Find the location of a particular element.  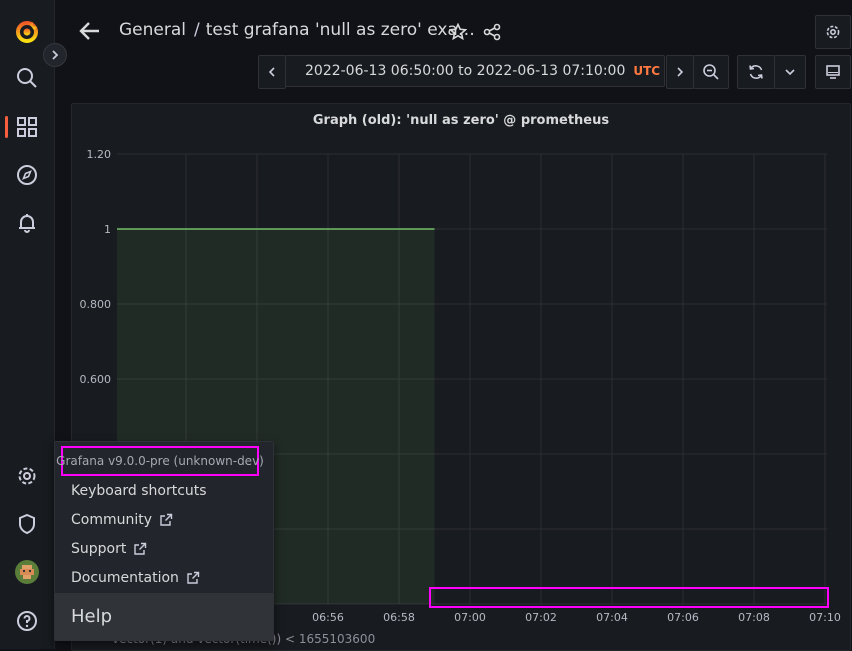

explore-icon is located at coordinates (27, 175).